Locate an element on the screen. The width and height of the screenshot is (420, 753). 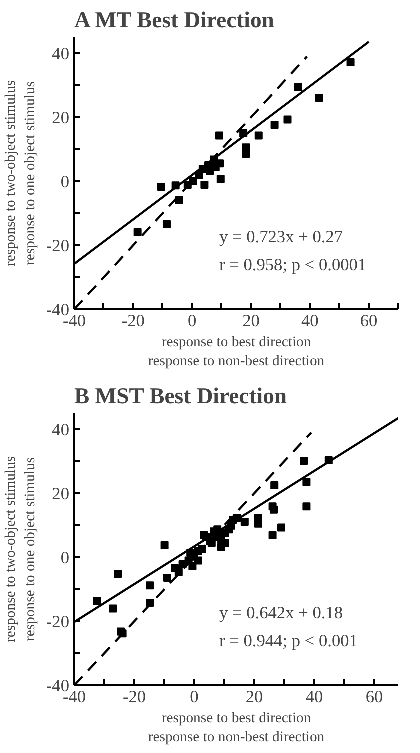
chart-title: A MT Best Direction is located at coordinates (174, 20).